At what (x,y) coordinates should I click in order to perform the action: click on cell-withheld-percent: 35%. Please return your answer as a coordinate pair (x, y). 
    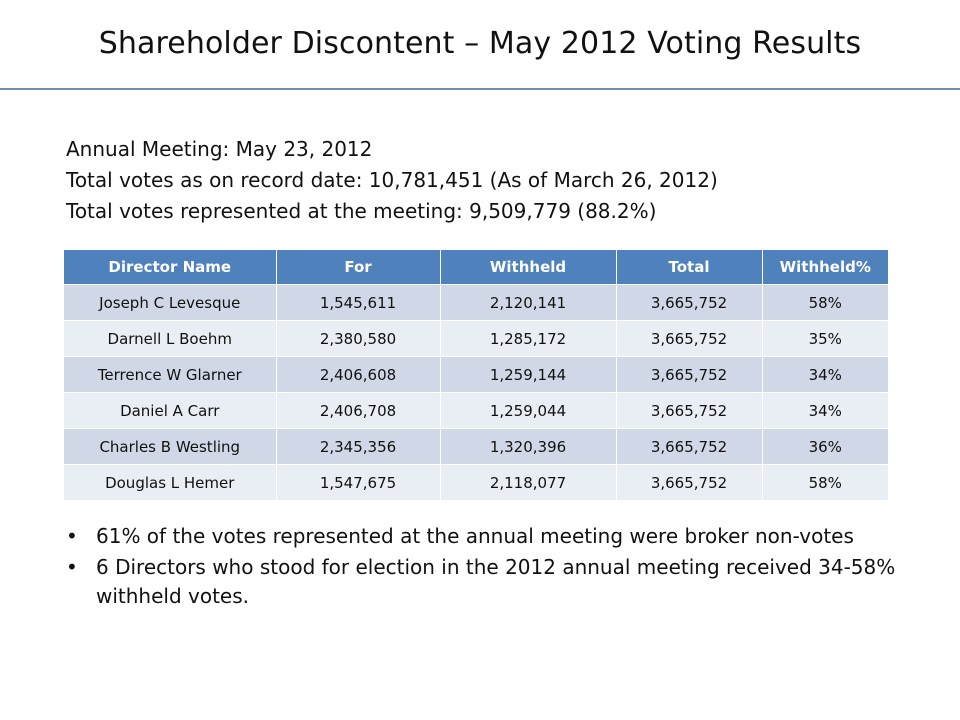
    Looking at the image, I should click on (825, 338).